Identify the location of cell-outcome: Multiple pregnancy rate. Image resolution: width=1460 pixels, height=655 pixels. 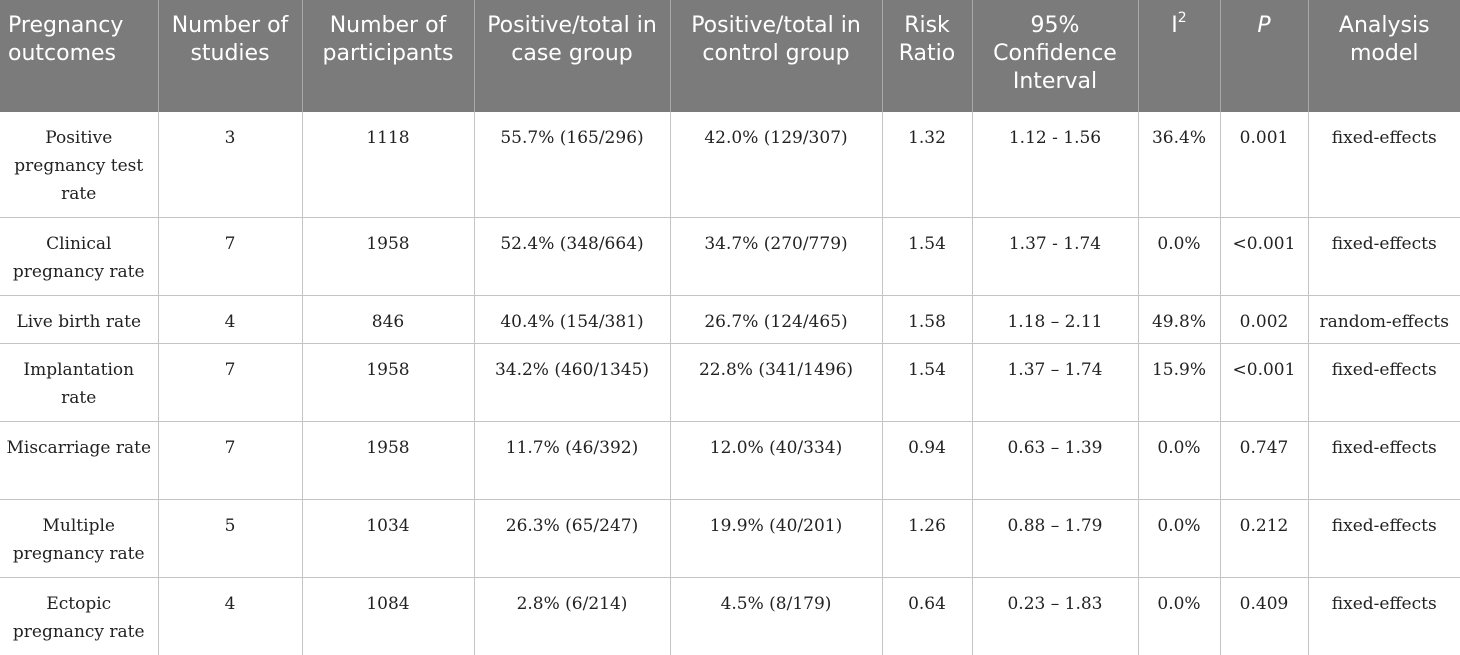
(79, 538).